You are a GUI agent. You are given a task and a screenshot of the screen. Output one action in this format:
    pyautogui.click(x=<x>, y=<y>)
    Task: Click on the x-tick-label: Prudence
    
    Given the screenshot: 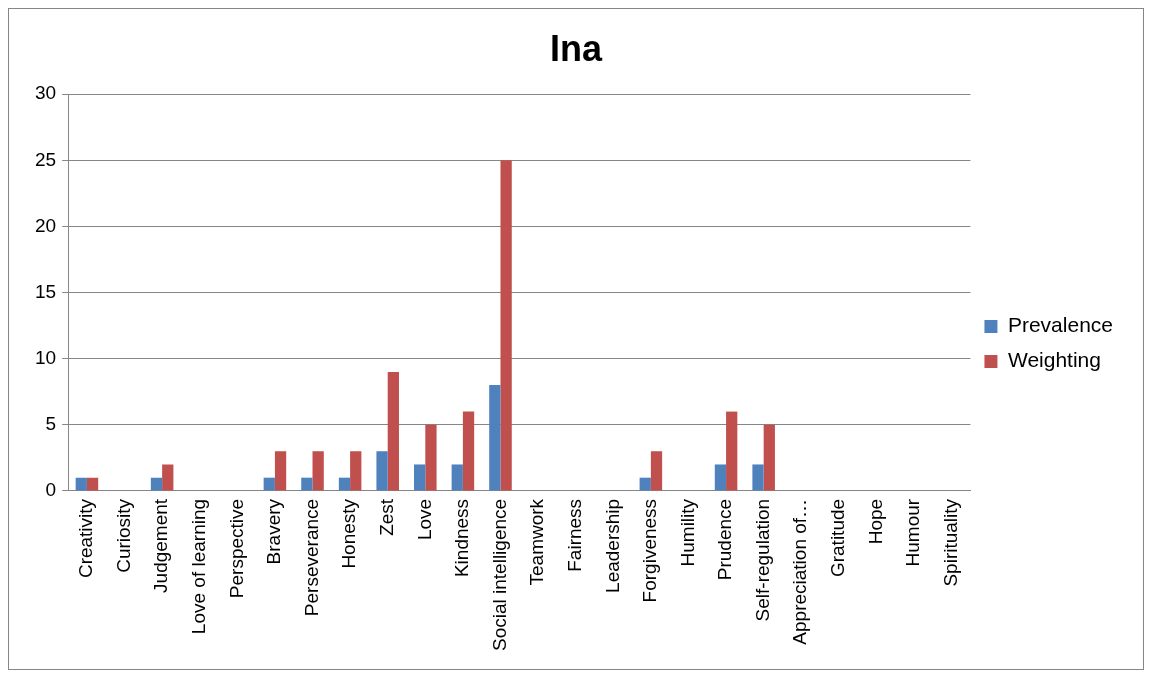 What is the action you would take?
    pyautogui.click(x=725, y=539)
    